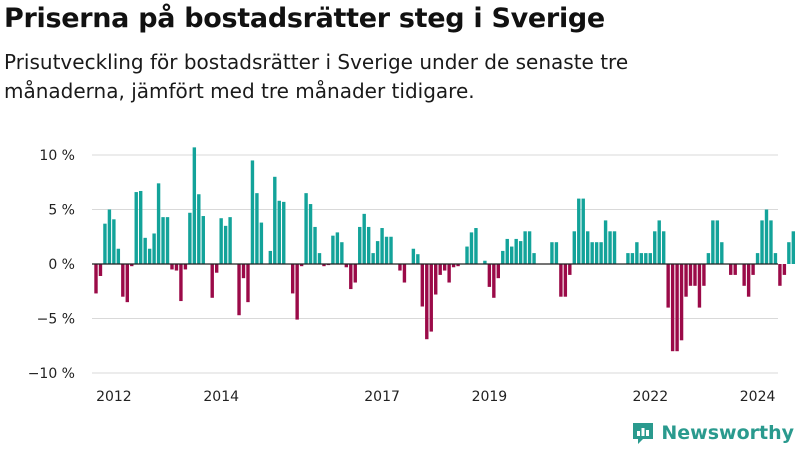 This screenshot has height=450, width=800. Describe the element at coordinates (114, 397) in the screenshot. I see `x-tick-label: 2012` at that location.